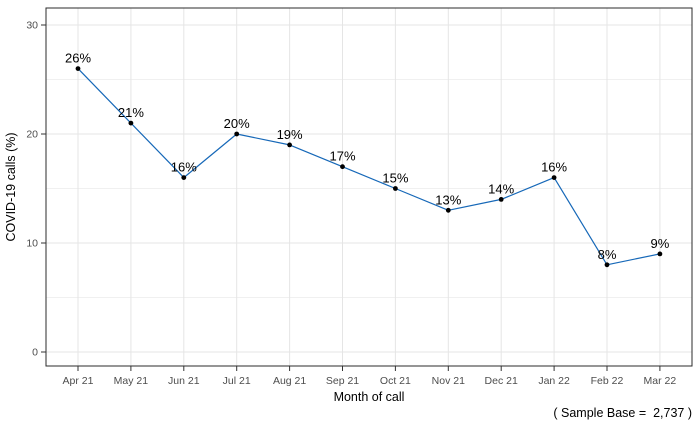  I want to click on data-point-label: 21%, so click(131, 112).